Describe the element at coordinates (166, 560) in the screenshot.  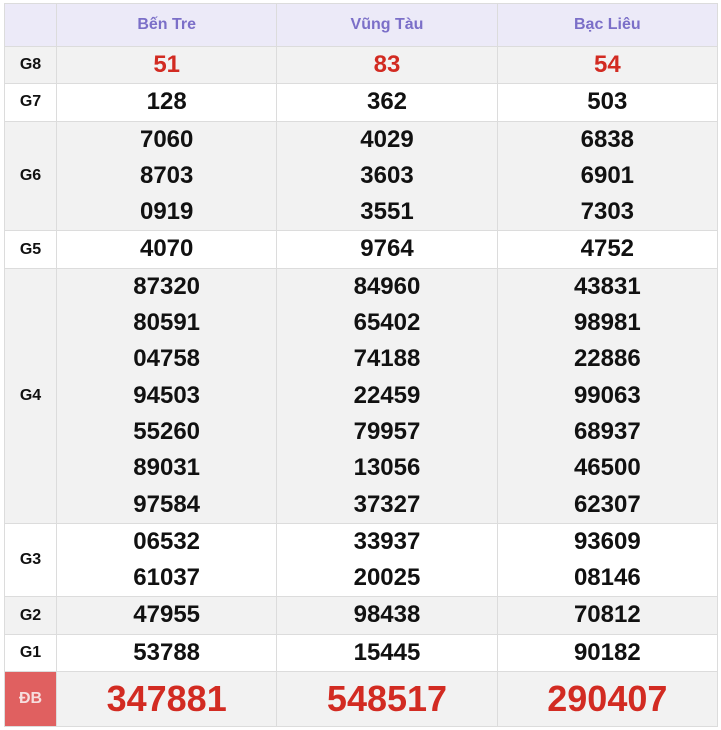
I see `result-cell: 06532 61037` at that location.